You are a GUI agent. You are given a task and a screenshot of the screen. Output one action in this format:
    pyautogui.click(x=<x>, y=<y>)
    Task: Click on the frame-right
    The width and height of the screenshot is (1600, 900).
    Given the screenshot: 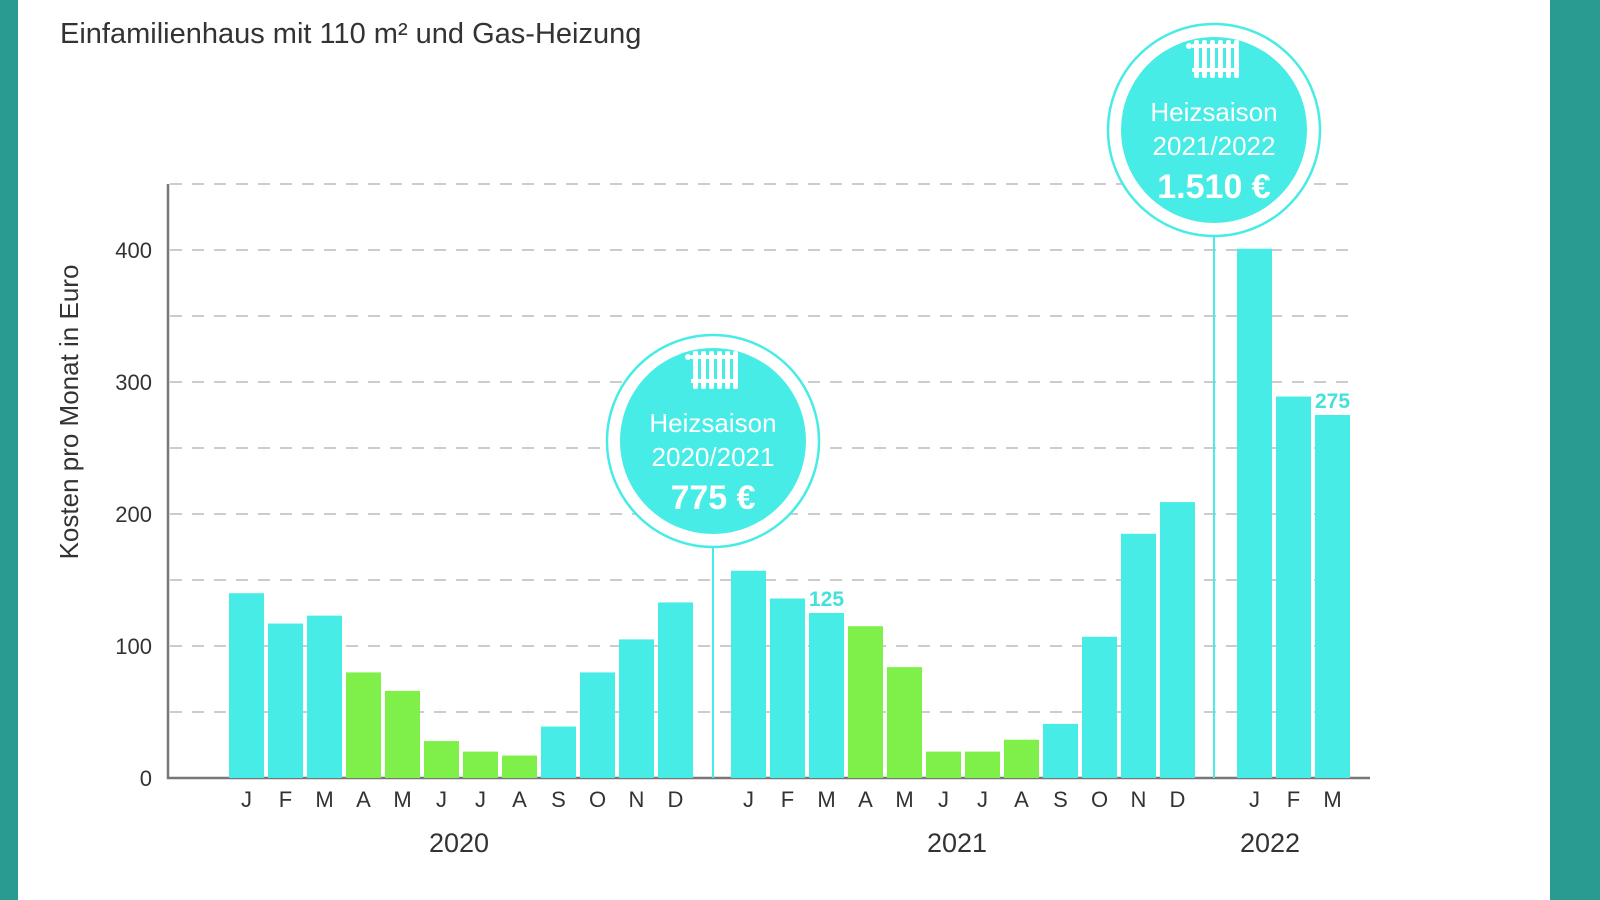 What is the action you would take?
    pyautogui.click(x=1575, y=450)
    